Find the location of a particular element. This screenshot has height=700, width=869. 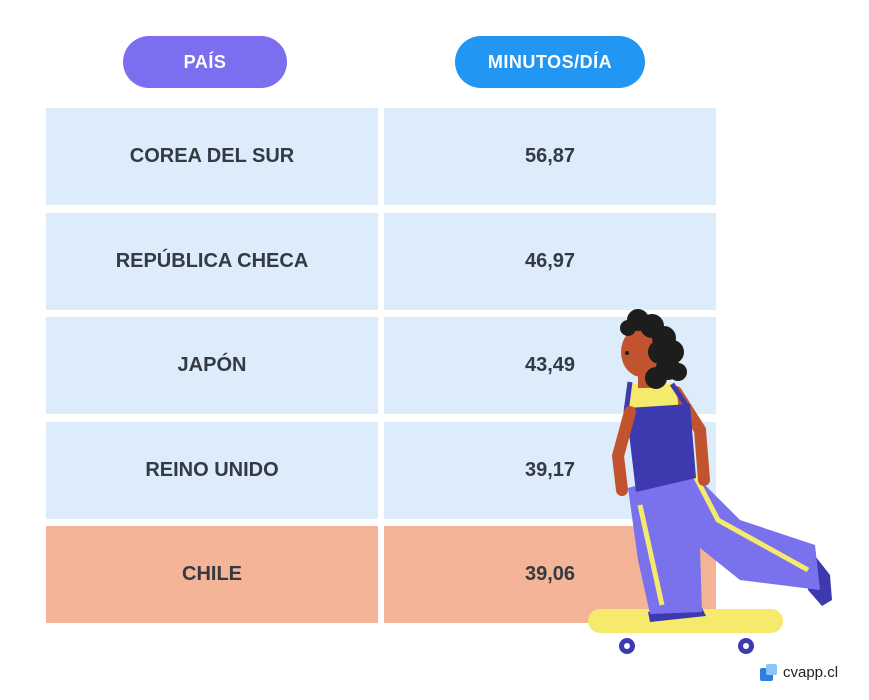

cvapp-logo-icon is located at coordinates (768, 672).